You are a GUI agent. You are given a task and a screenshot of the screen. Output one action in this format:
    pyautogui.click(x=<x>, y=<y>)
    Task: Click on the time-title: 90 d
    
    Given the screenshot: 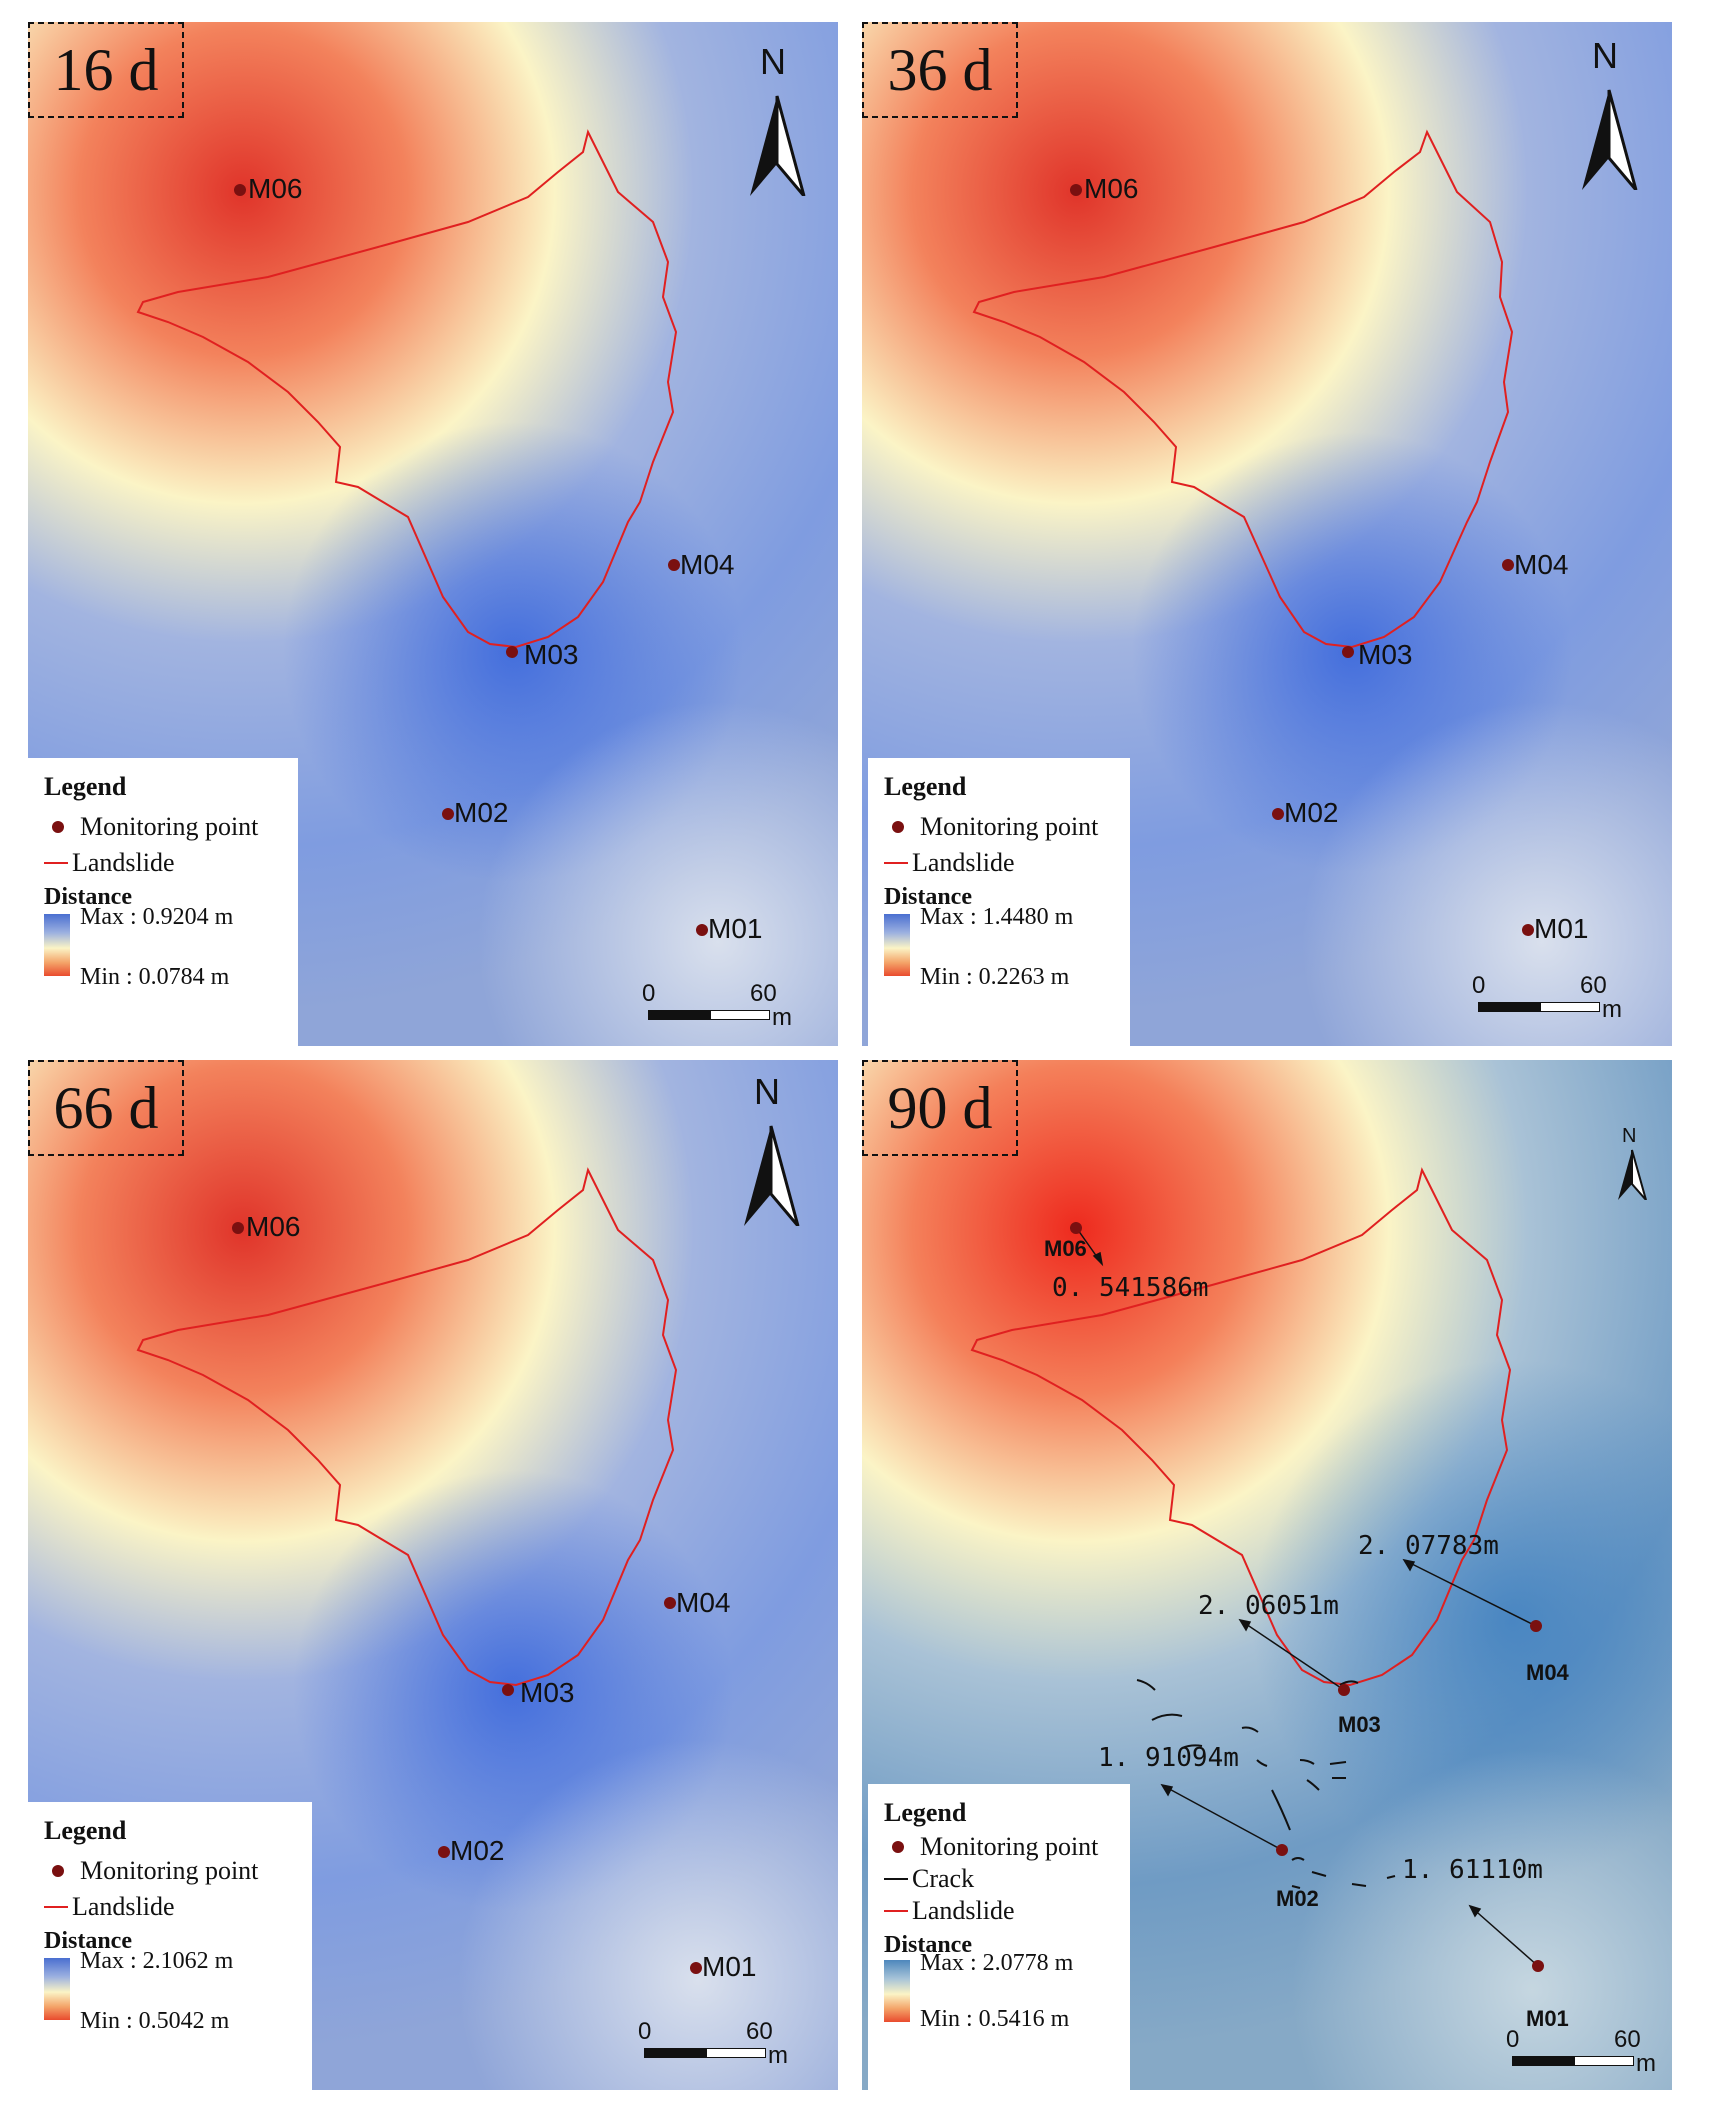 What is the action you would take?
    pyautogui.click(x=940, y=1108)
    